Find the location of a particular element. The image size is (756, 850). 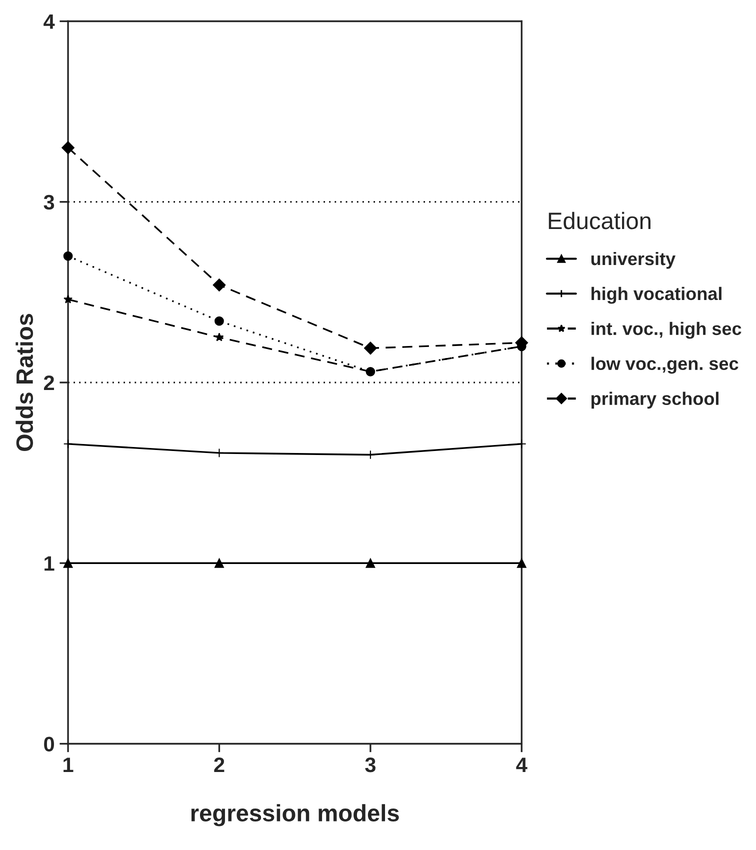

y-tick-label: 1 is located at coordinates (49, 563).